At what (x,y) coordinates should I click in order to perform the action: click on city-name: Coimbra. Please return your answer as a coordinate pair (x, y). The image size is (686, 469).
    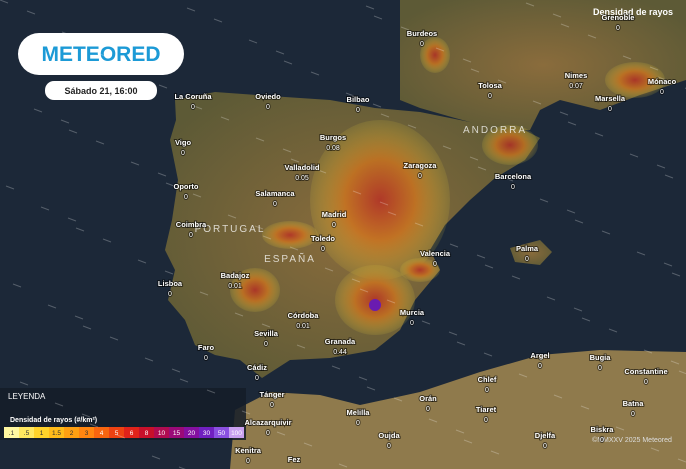
    Looking at the image, I should click on (191, 224).